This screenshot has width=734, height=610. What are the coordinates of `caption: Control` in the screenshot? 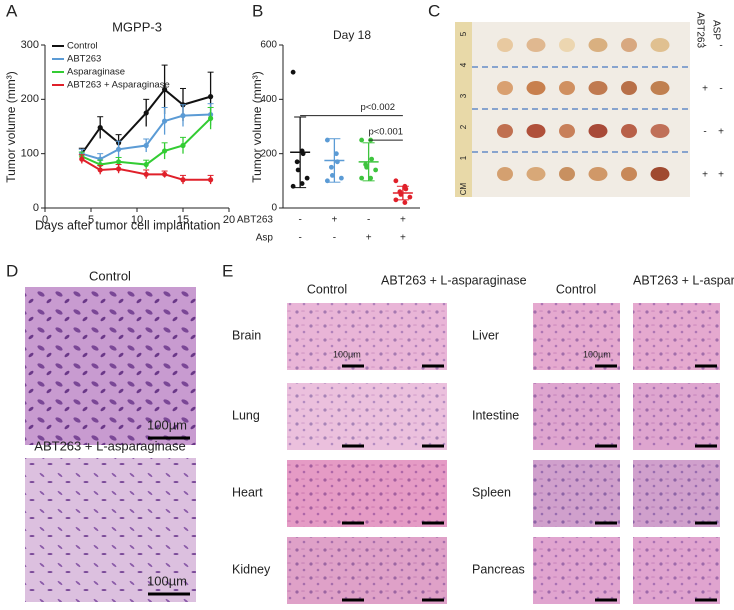 It's located at (110, 275).